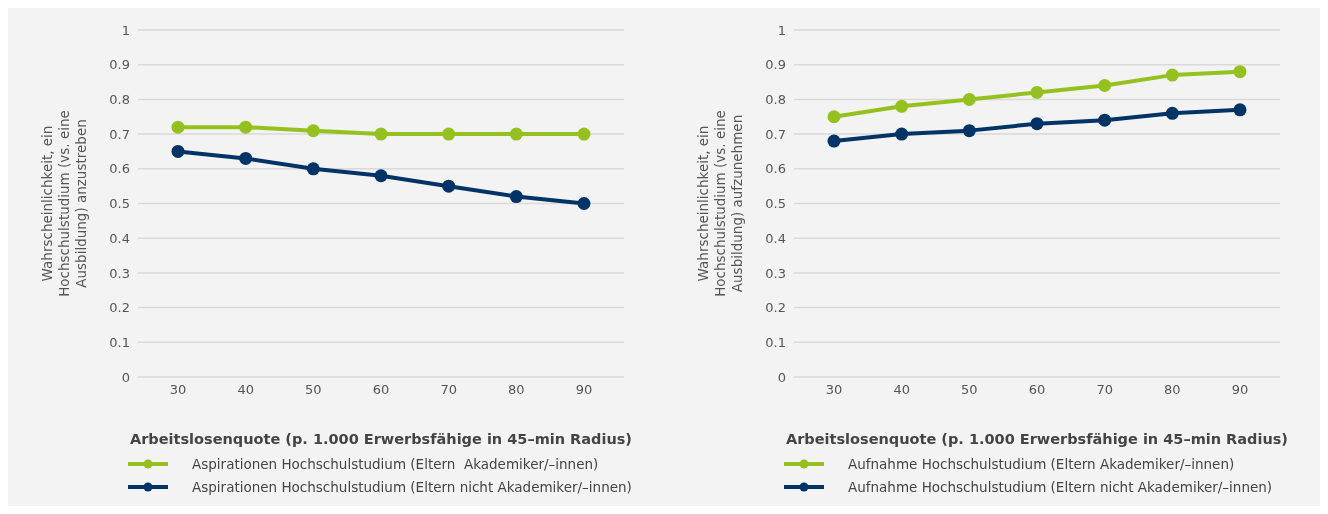 Image resolution: width=1328 pixels, height=514 pixels. What do you see at coordinates (720, 203) in the screenshot?
I see `y-axis-title: Wahrscheinlichkeit, ein Hochschulstudium (vs. eine Ausbildung) aufzunehmen` at bounding box center [720, 203].